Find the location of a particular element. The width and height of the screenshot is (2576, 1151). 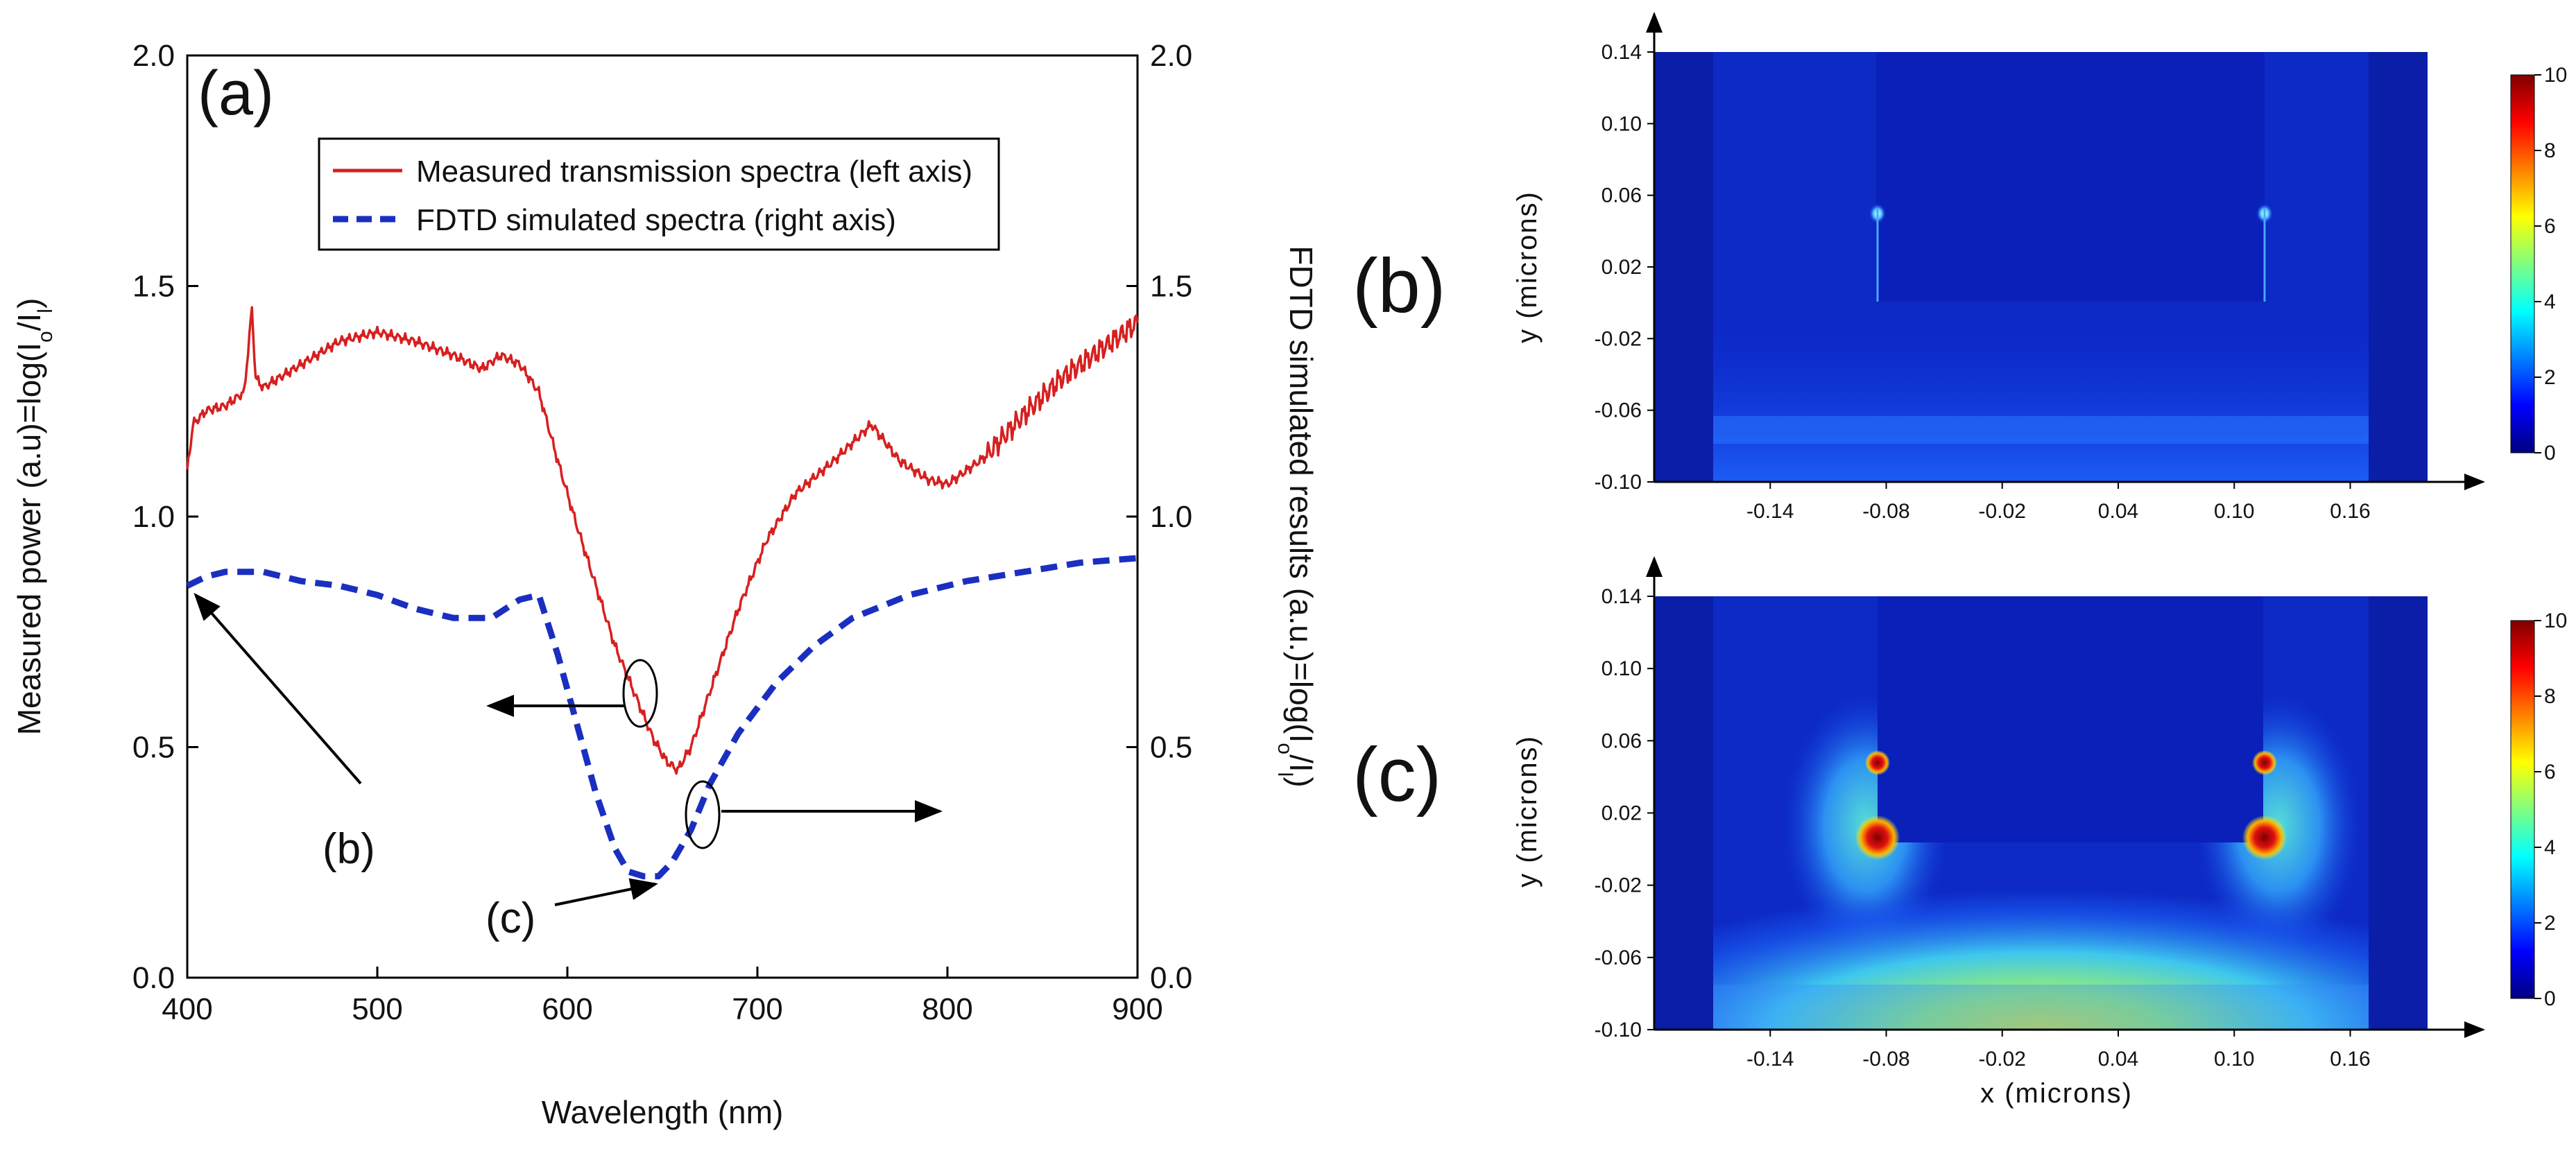

colorbar-c is located at coordinates (2522, 810).